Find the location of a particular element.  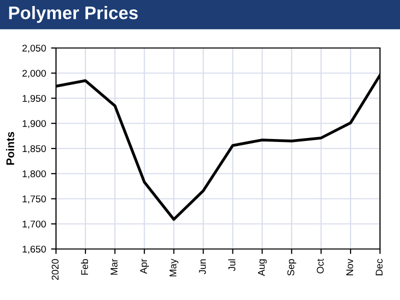

y-tick-label: 1,700 is located at coordinates (34, 224).